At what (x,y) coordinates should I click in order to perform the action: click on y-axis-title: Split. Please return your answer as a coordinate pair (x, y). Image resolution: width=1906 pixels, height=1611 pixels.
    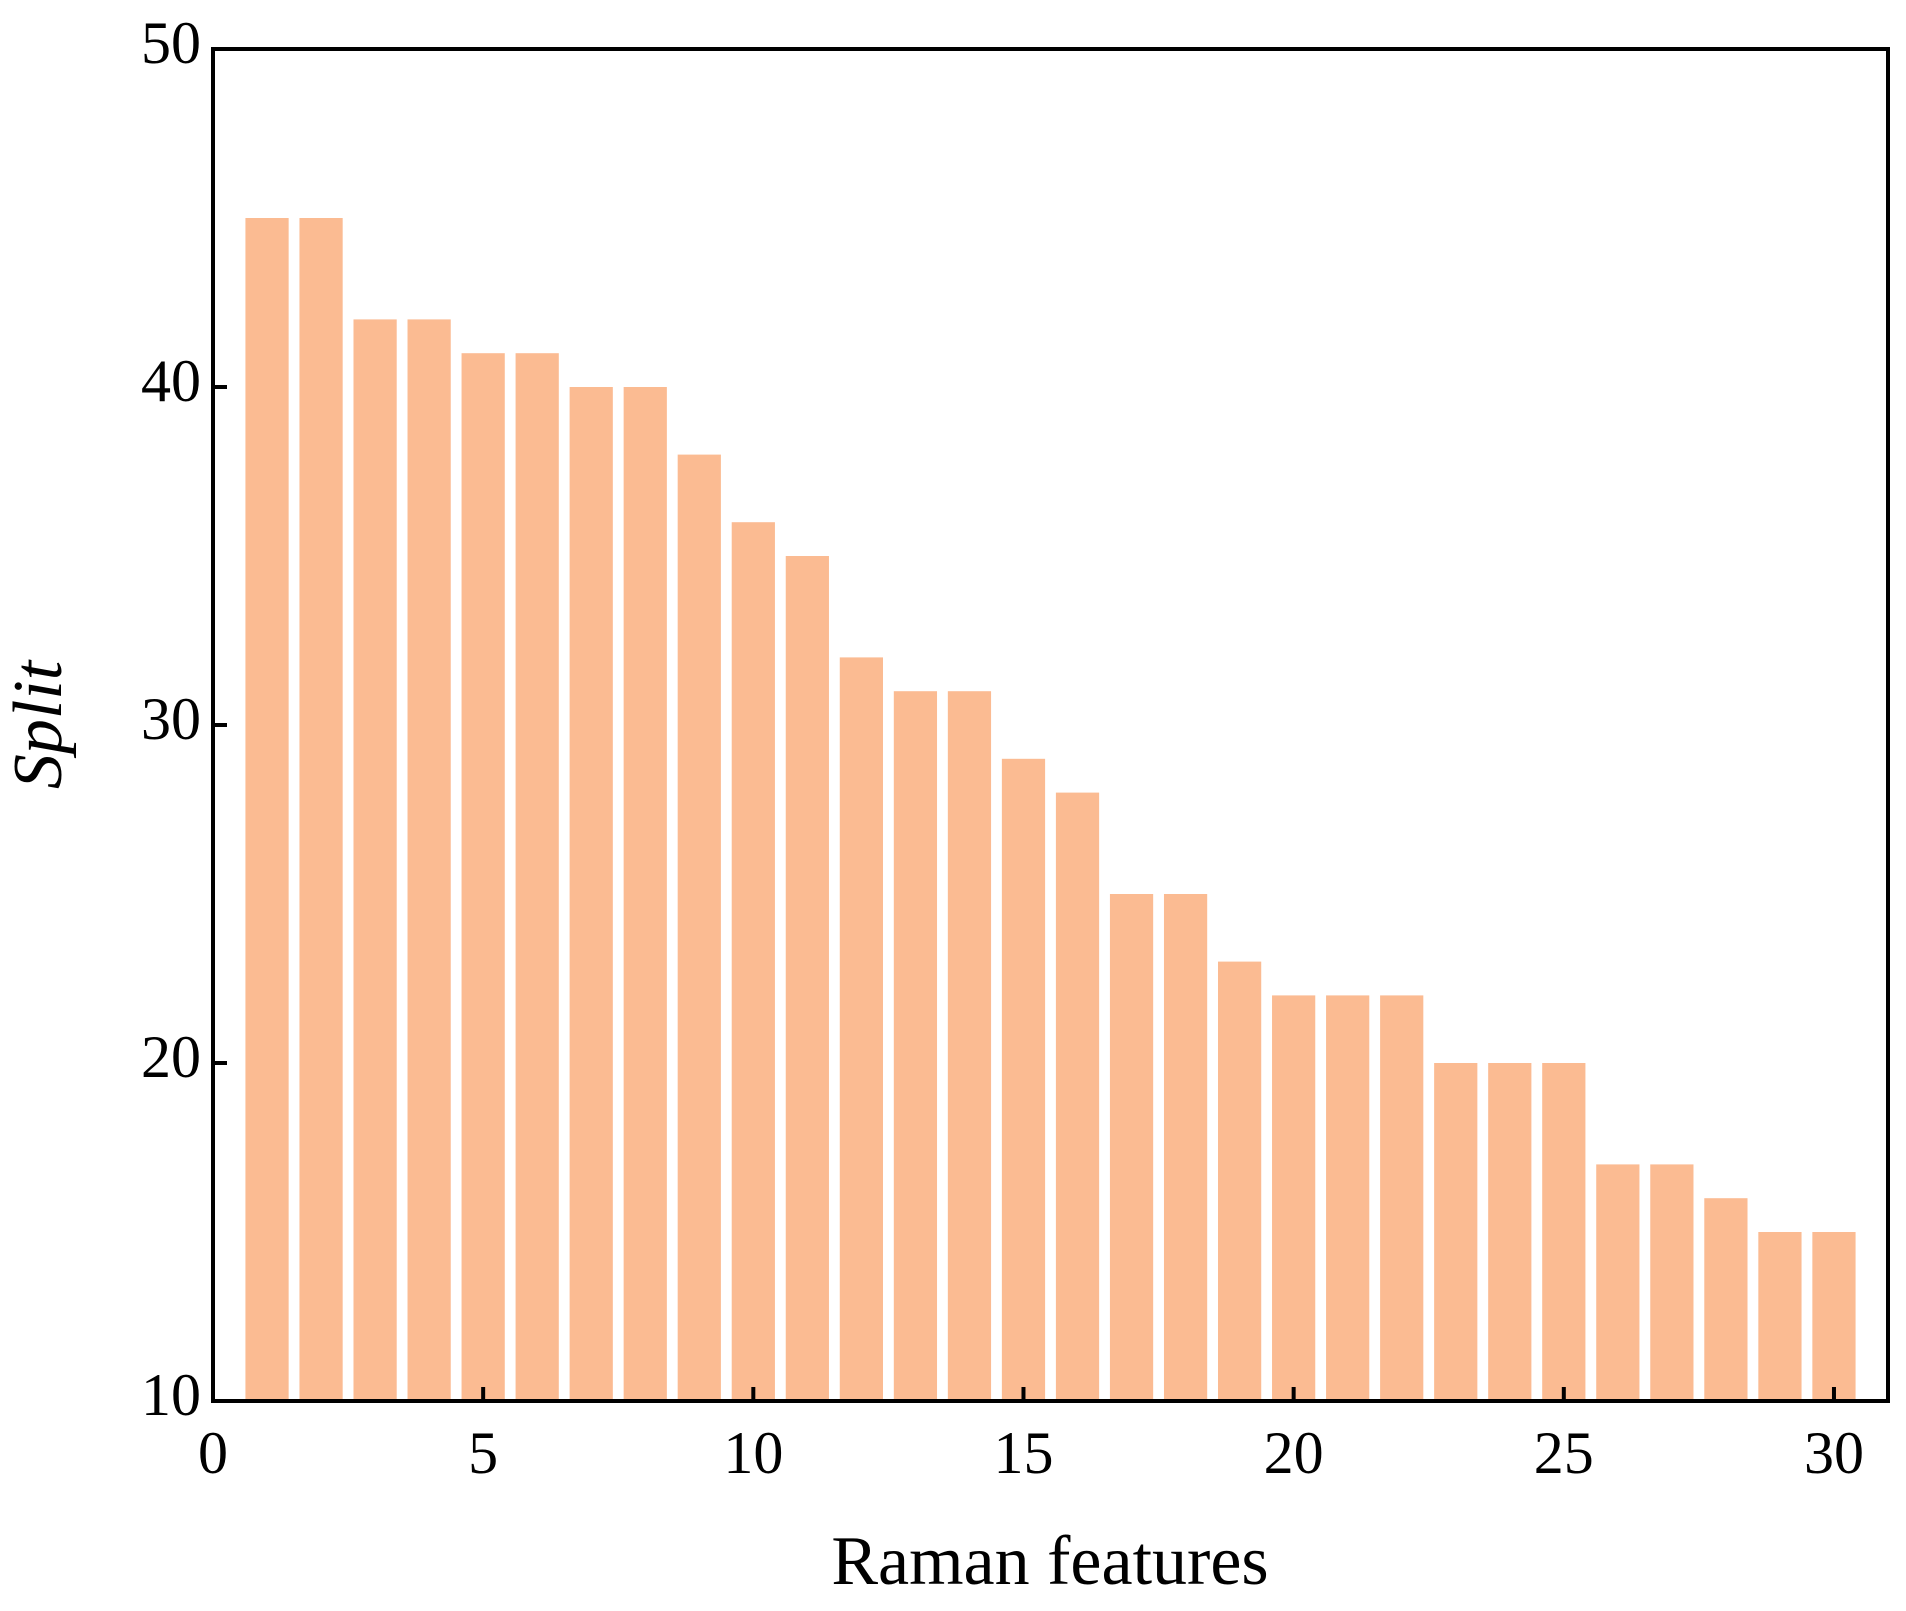
    Looking at the image, I should click on (38, 724).